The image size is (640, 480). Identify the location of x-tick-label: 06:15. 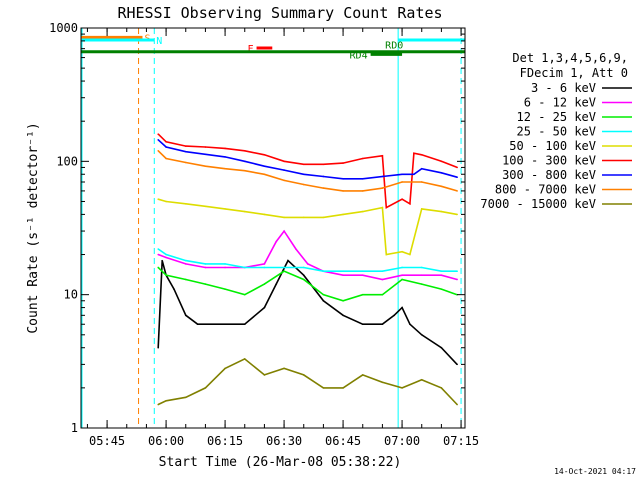
(225, 441).